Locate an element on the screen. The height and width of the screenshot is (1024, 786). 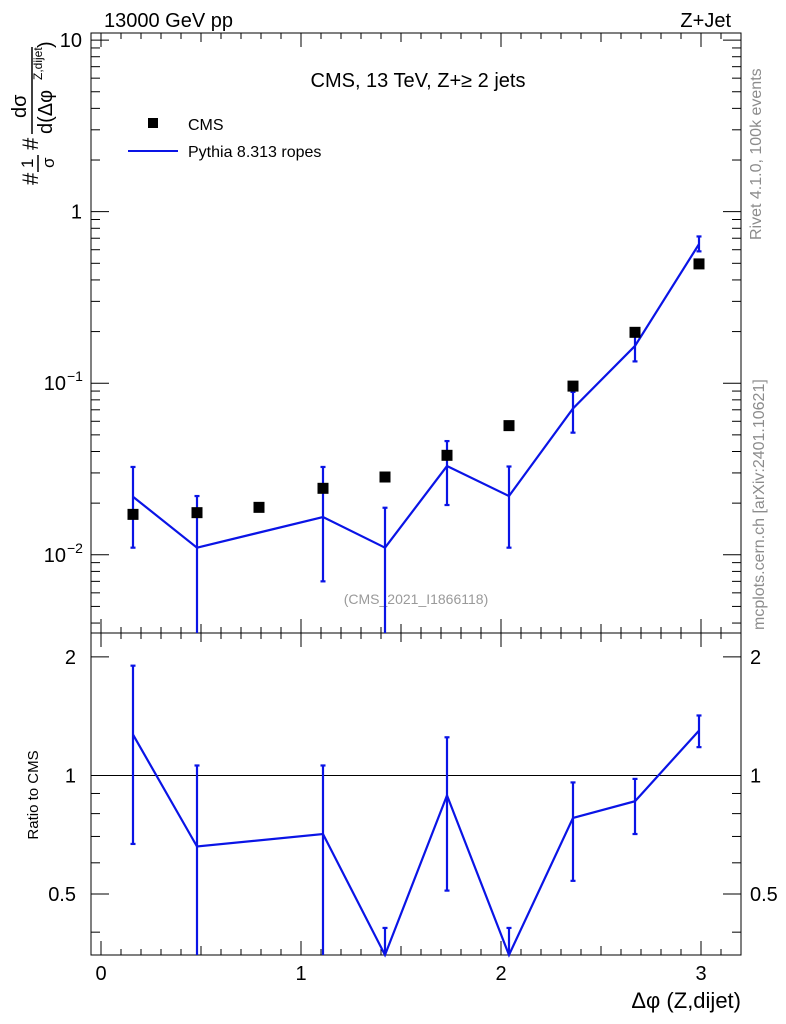
legend-cms-marker is located at coordinates (153, 123).